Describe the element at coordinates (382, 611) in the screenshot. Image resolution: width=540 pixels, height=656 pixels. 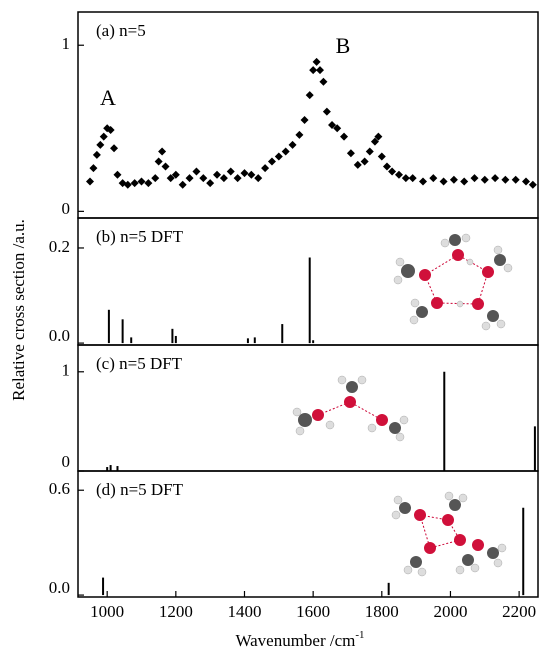
I see `x-tick-label: 1800` at that location.